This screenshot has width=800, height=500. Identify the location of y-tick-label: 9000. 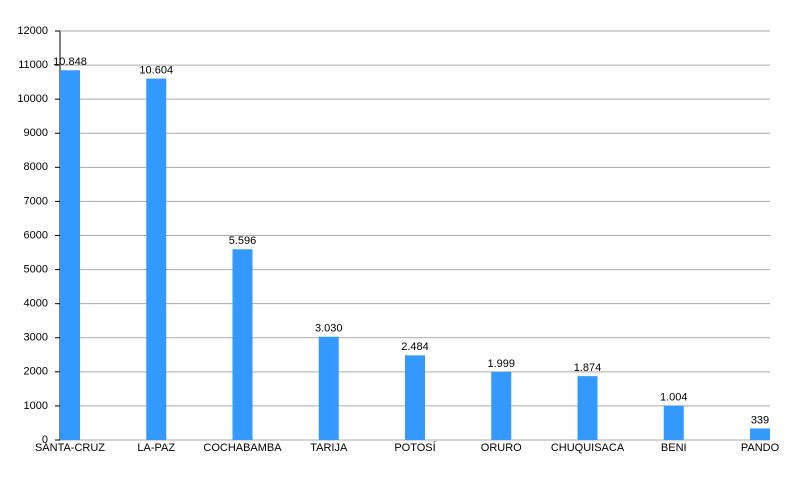
(36, 133).